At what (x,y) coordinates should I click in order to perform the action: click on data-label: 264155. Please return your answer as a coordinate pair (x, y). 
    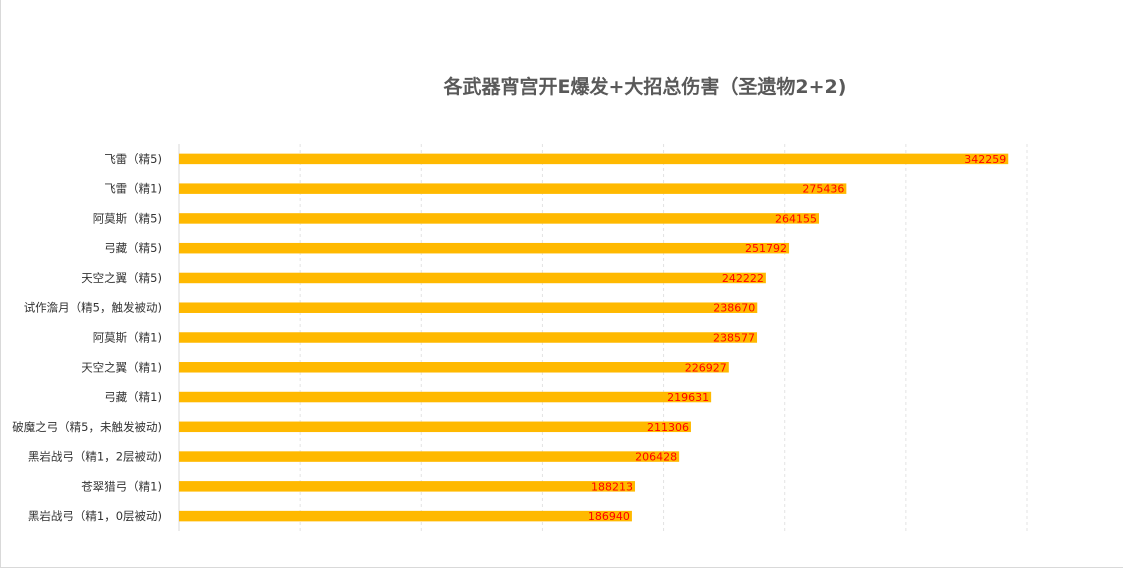
    Looking at the image, I should click on (796, 218).